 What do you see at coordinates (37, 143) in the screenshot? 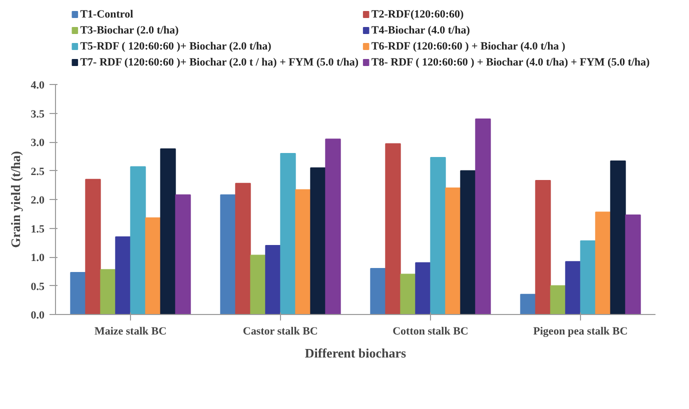
I see `y-tick-label: 3.0` at bounding box center [37, 143].